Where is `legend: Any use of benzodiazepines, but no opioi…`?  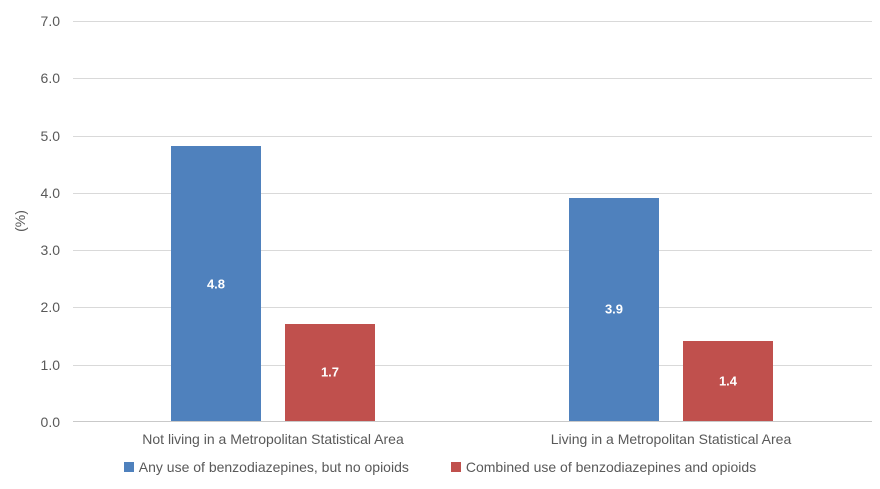
legend: Any use of benzodiazepines, but no opioi… is located at coordinates (440, 467).